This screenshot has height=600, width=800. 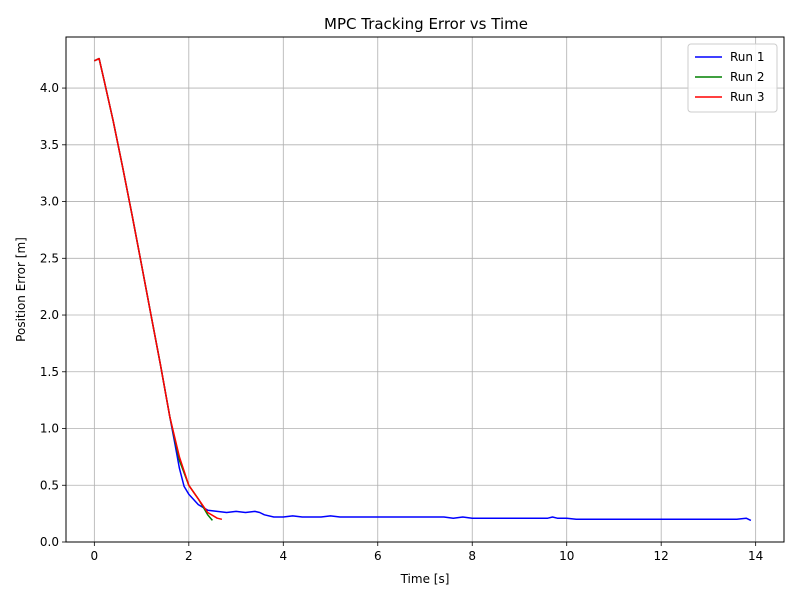 What do you see at coordinates (566, 556) in the screenshot?
I see `x-tick-label: 10` at bounding box center [566, 556].